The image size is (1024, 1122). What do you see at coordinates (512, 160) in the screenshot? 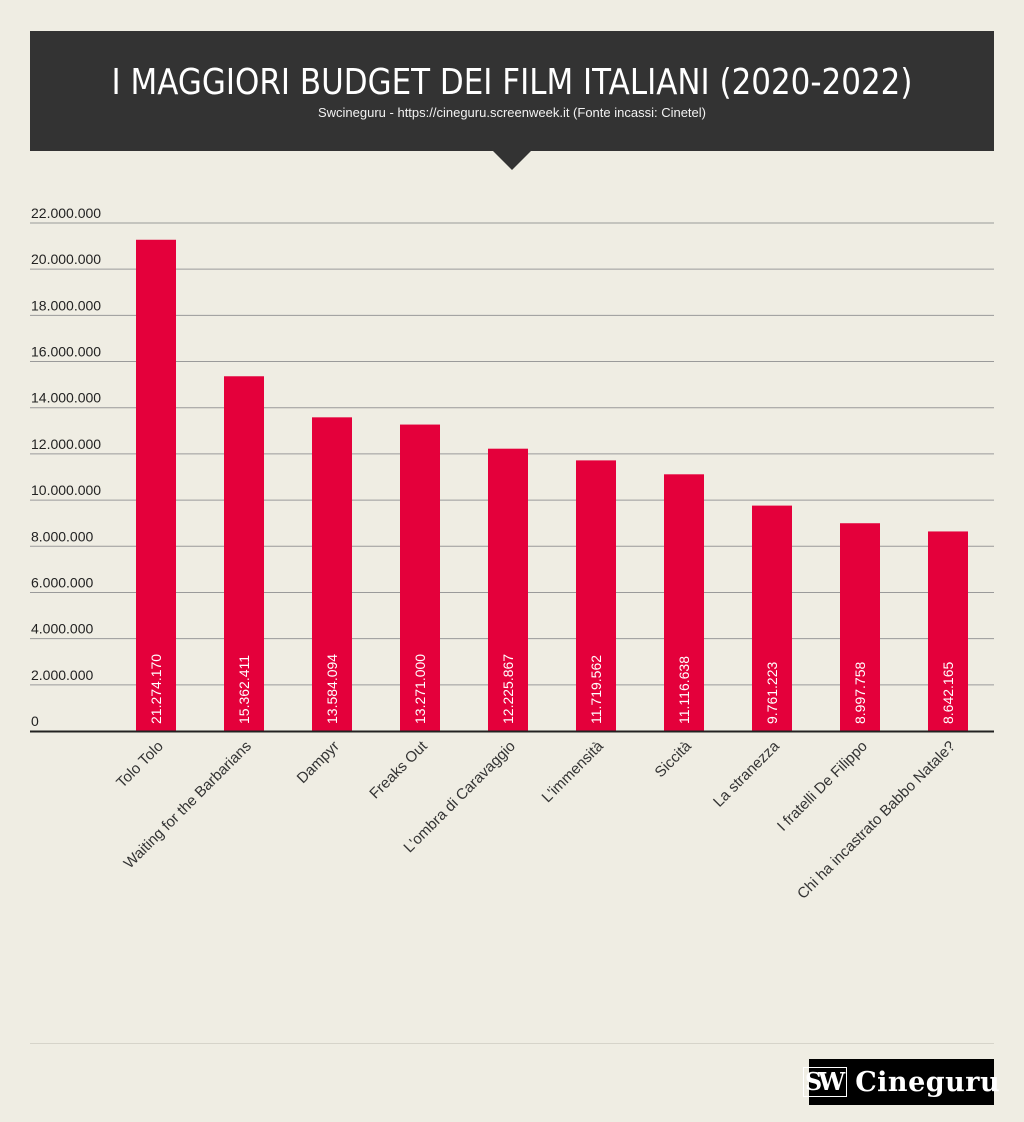
I see `header-pointer` at bounding box center [512, 160].